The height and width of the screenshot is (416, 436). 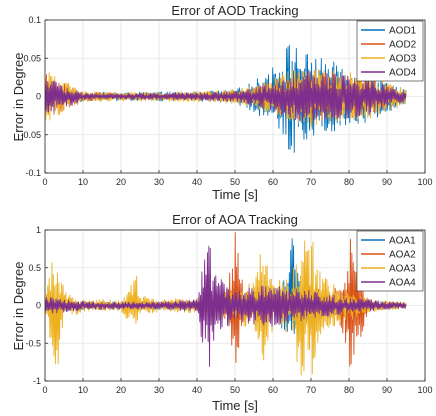 I want to click on aoa-x-tick-label: 30, so click(x=159, y=390).